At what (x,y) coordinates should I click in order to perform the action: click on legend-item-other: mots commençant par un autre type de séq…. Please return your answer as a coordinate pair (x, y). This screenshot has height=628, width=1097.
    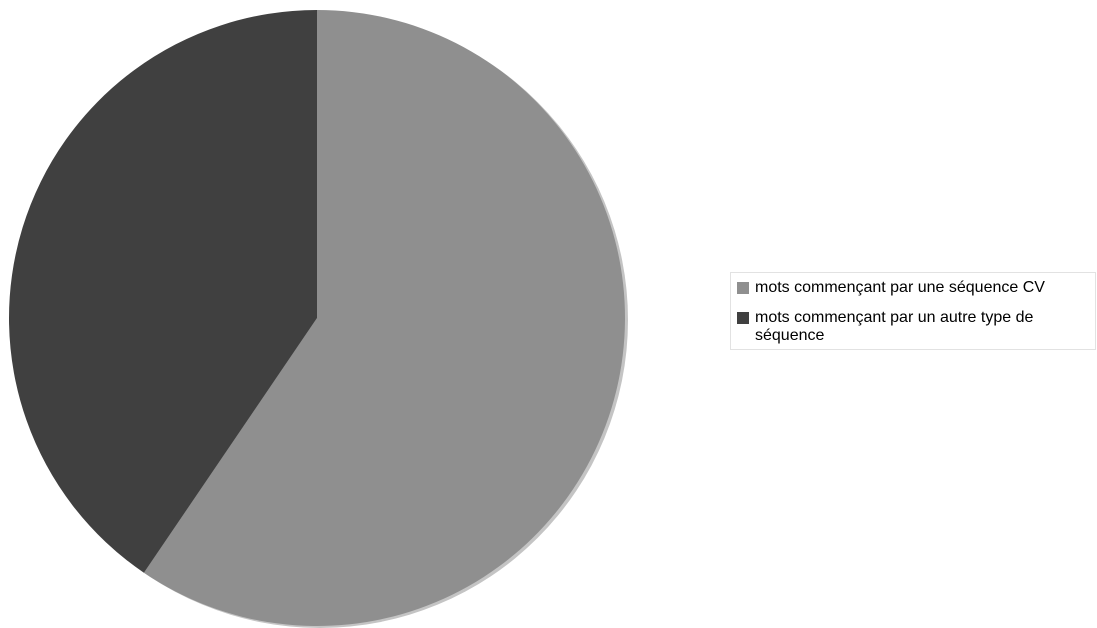
    Looking at the image, I should click on (913, 327).